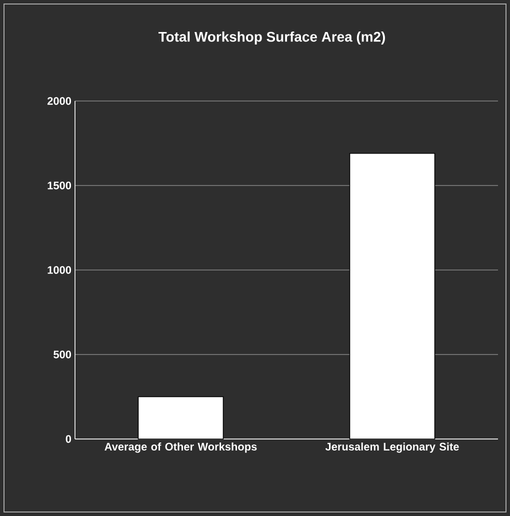 The image size is (510, 516). Describe the element at coordinates (59, 101) in the screenshot. I see `y-tick-label: 2000` at that location.